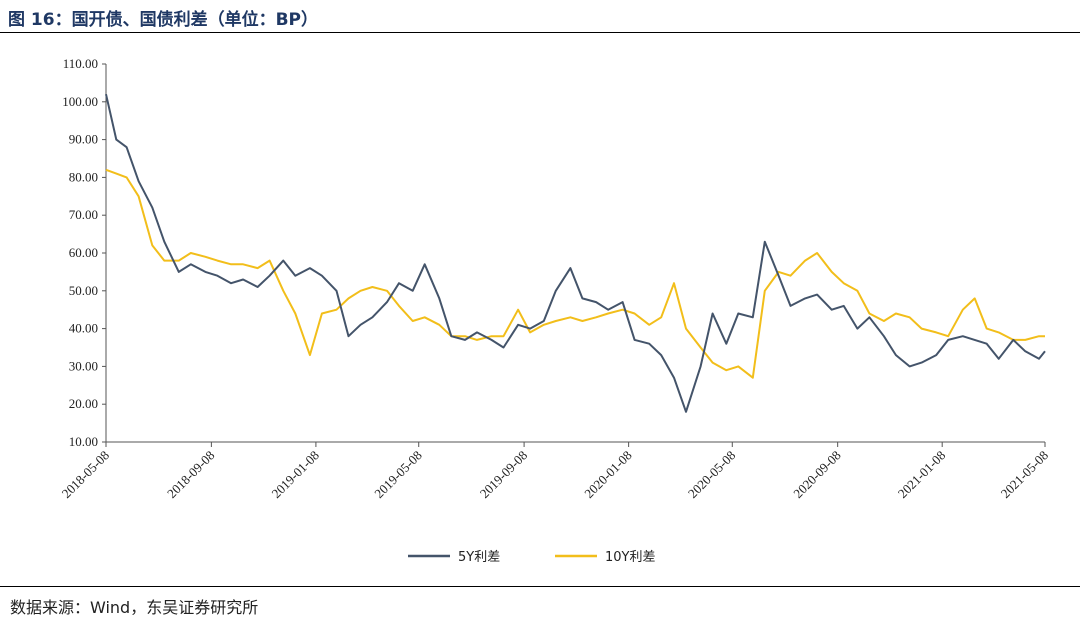 The width and height of the screenshot is (1080, 621). What do you see at coordinates (83, 328) in the screenshot?
I see `y-tick-label: 40.00` at bounding box center [83, 328].